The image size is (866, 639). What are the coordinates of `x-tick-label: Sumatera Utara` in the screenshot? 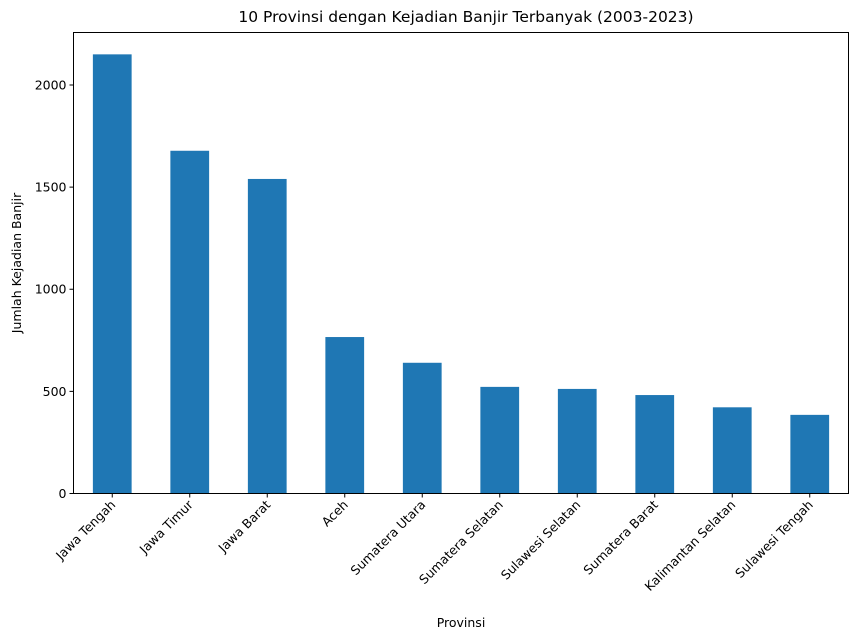 It's located at (387, 537).